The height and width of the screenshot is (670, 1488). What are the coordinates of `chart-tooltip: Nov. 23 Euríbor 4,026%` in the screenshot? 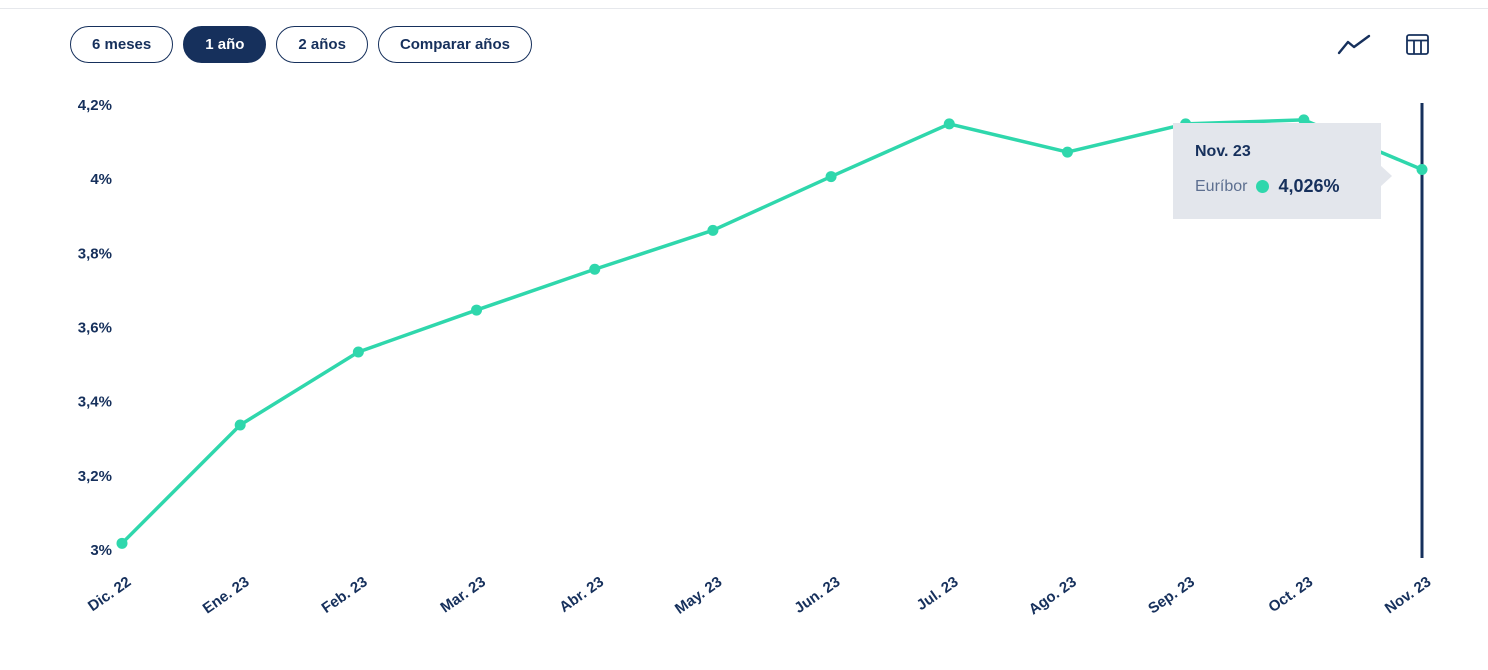 It's located at (1282, 171).